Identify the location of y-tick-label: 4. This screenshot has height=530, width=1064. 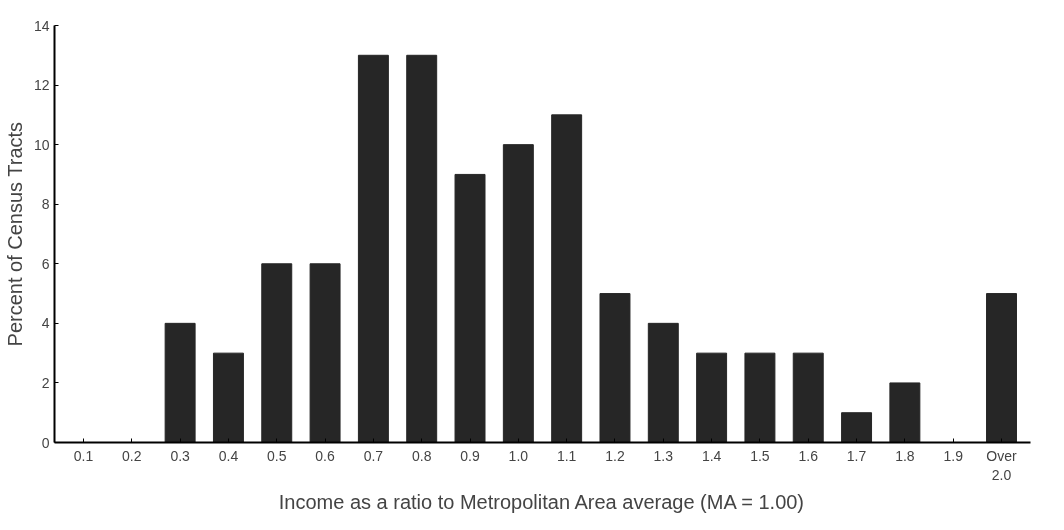
(45, 323).